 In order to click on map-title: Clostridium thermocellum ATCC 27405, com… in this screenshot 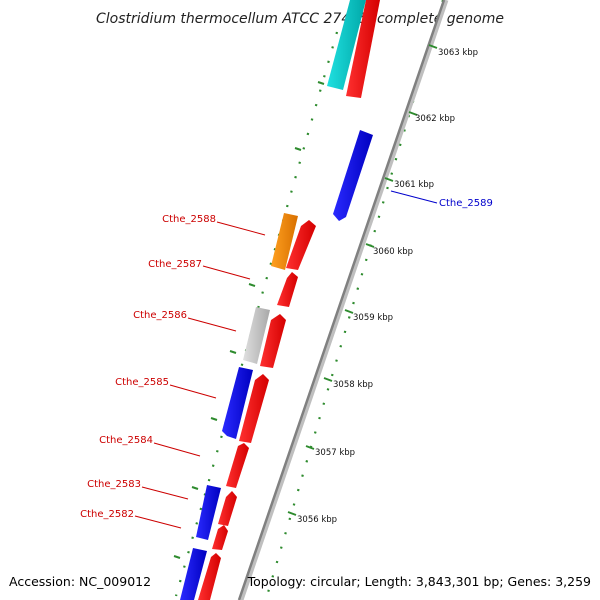, I will do `click(300, 19)`.